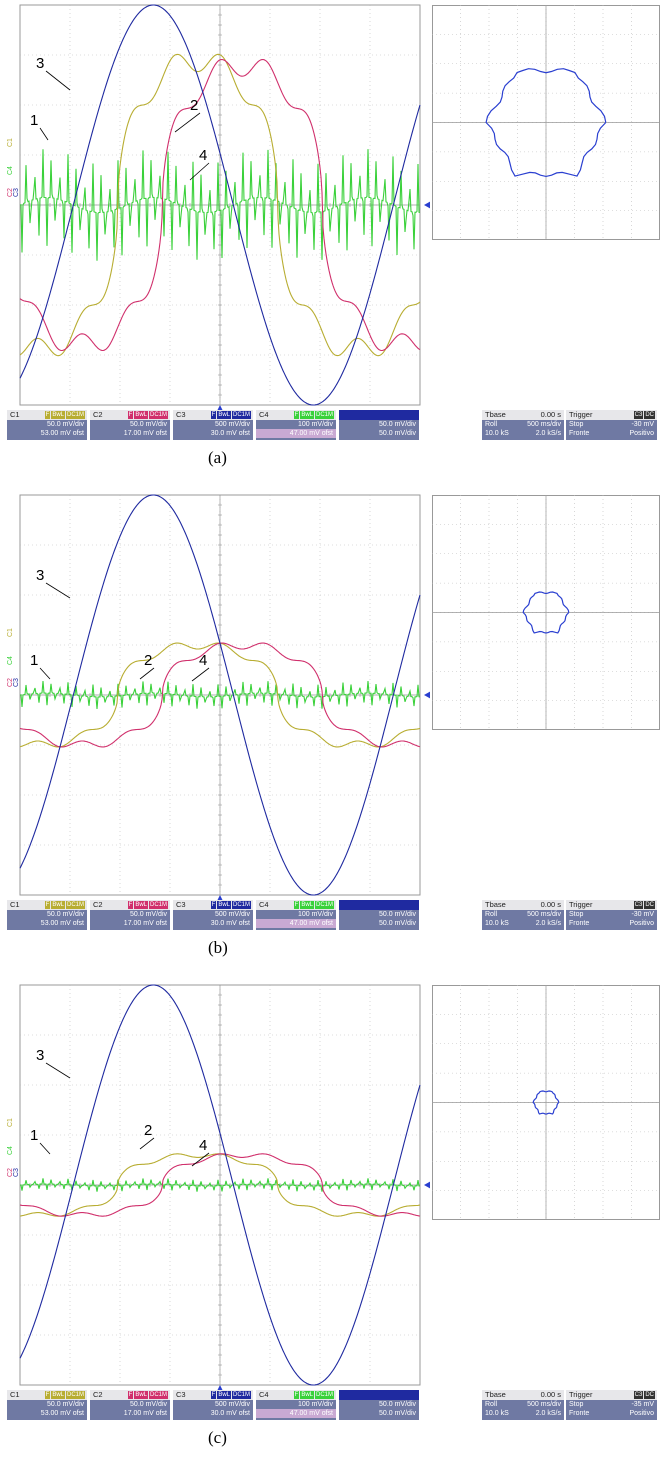 The height and width of the screenshot is (1470, 660). I want to click on channel-box-header, so click(379, 905).